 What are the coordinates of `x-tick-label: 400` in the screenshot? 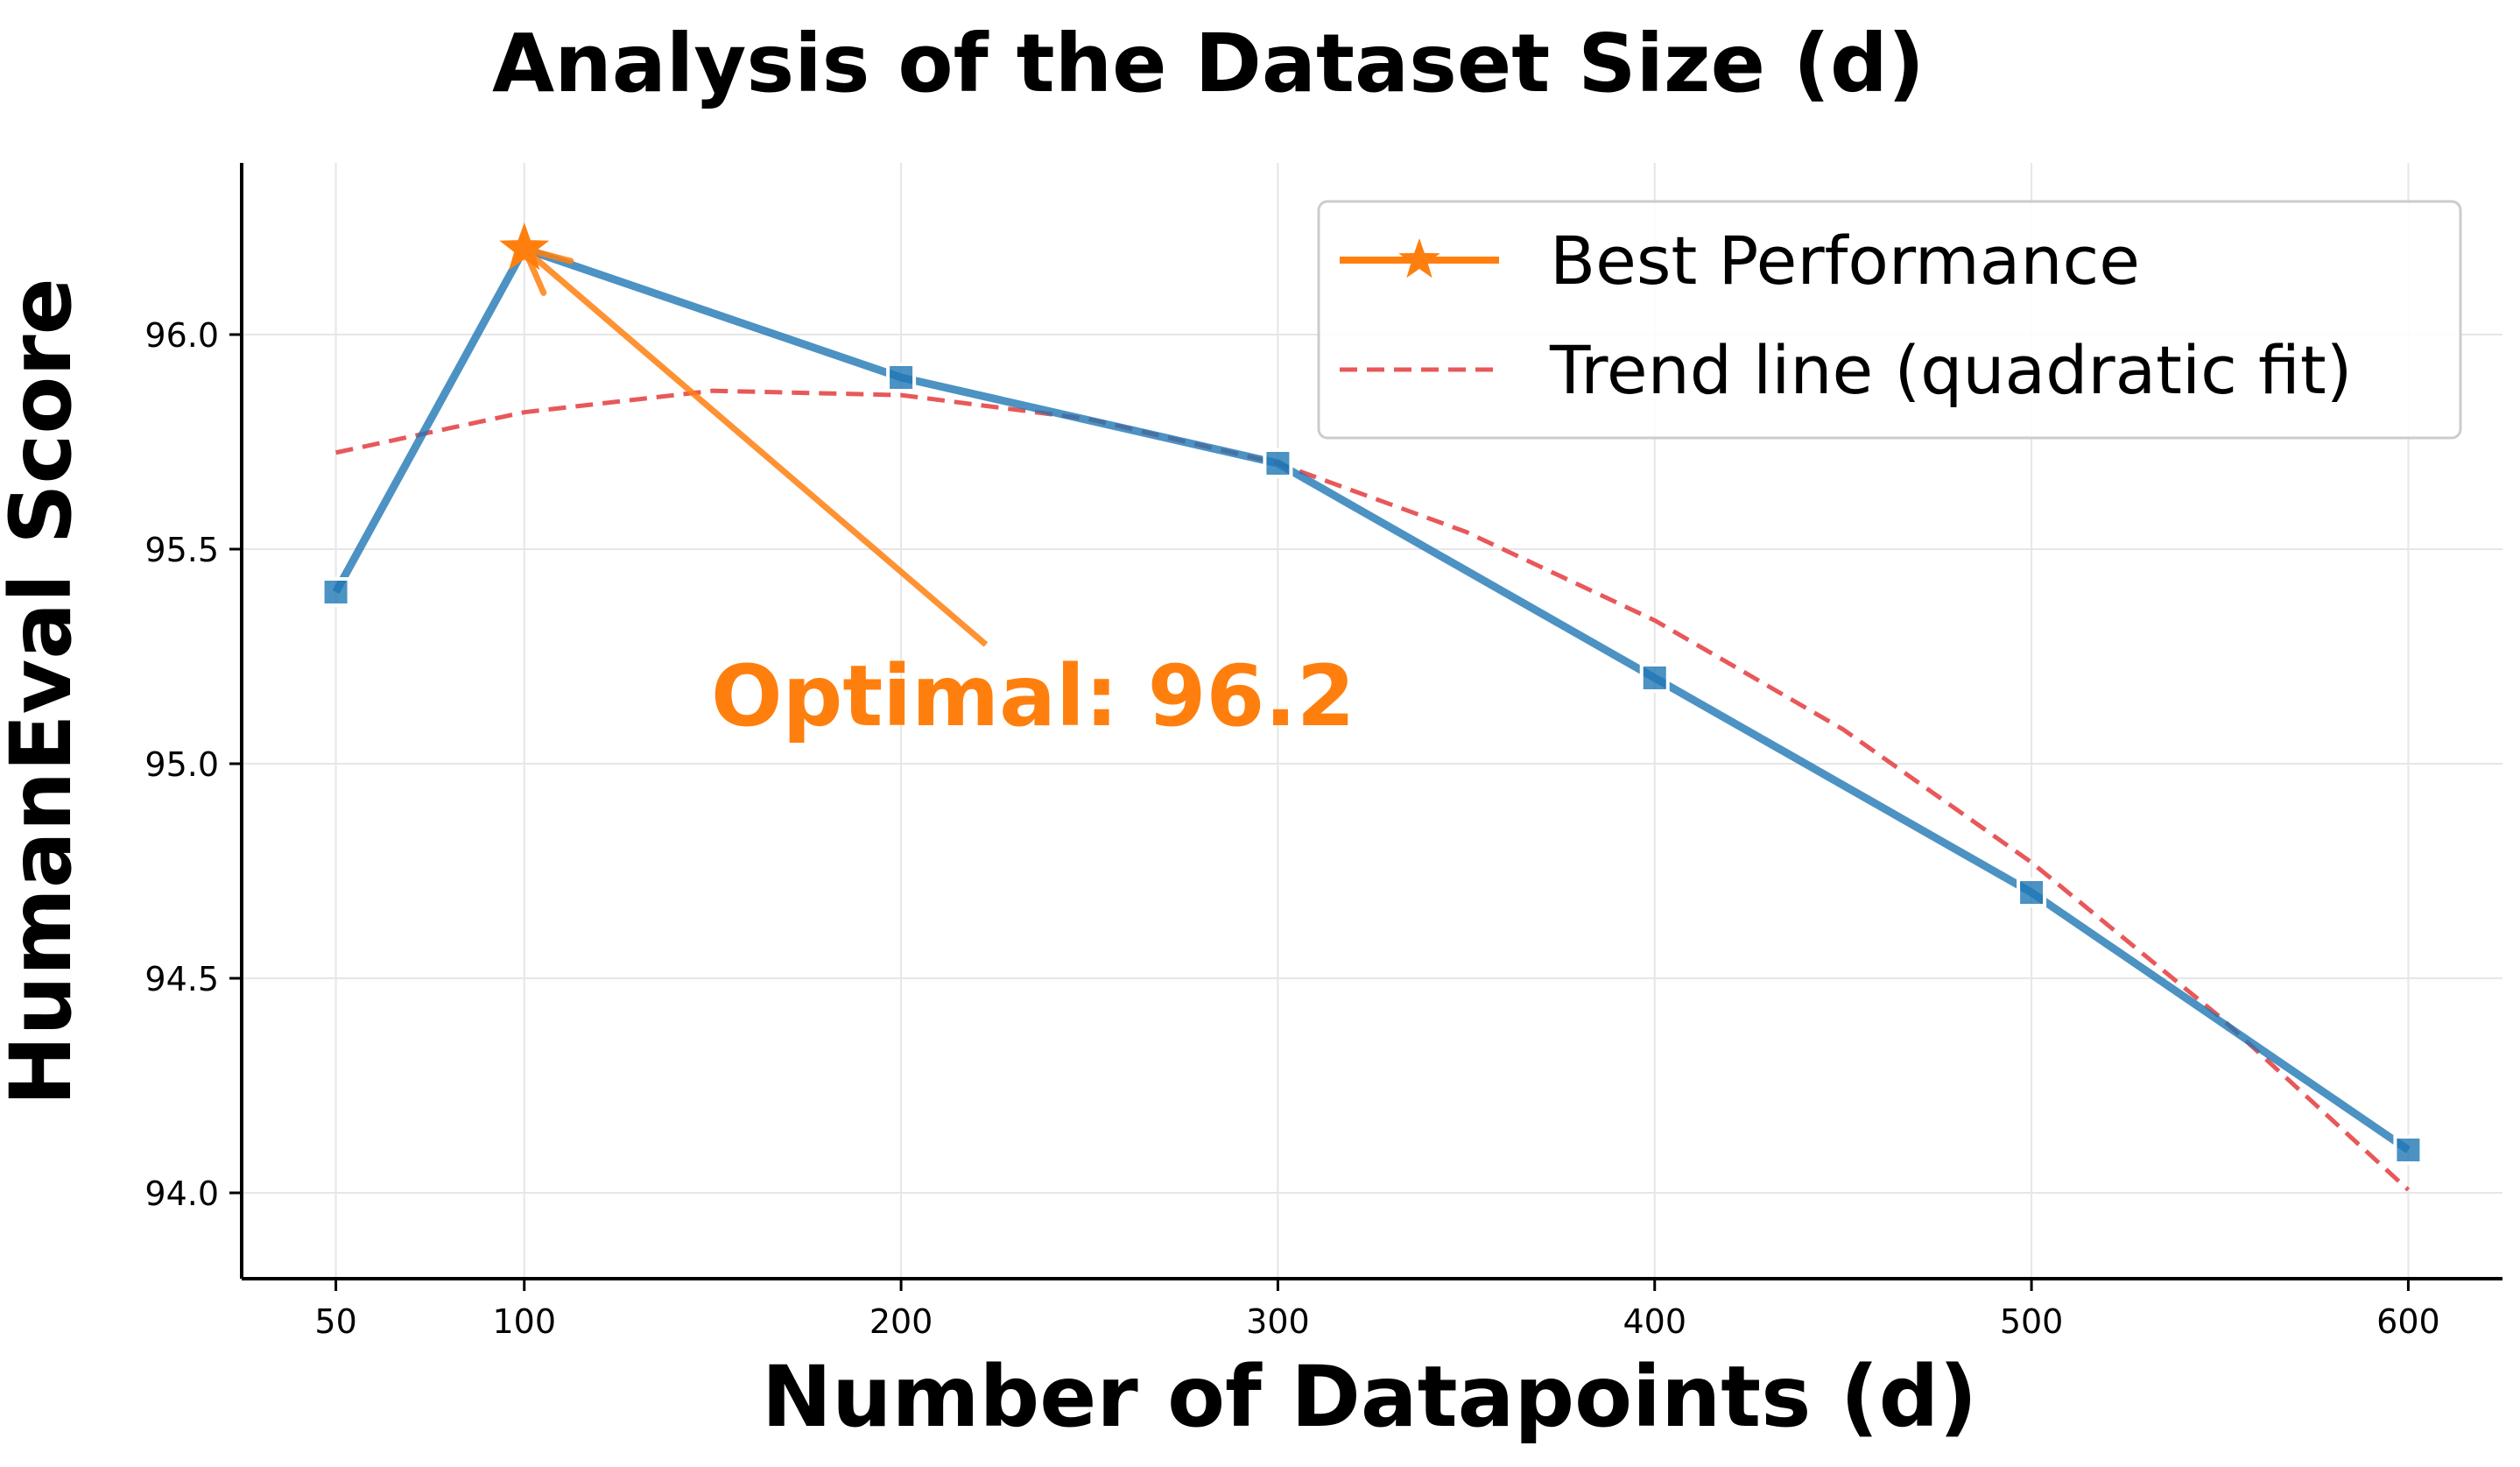 It's located at (1654, 1321).